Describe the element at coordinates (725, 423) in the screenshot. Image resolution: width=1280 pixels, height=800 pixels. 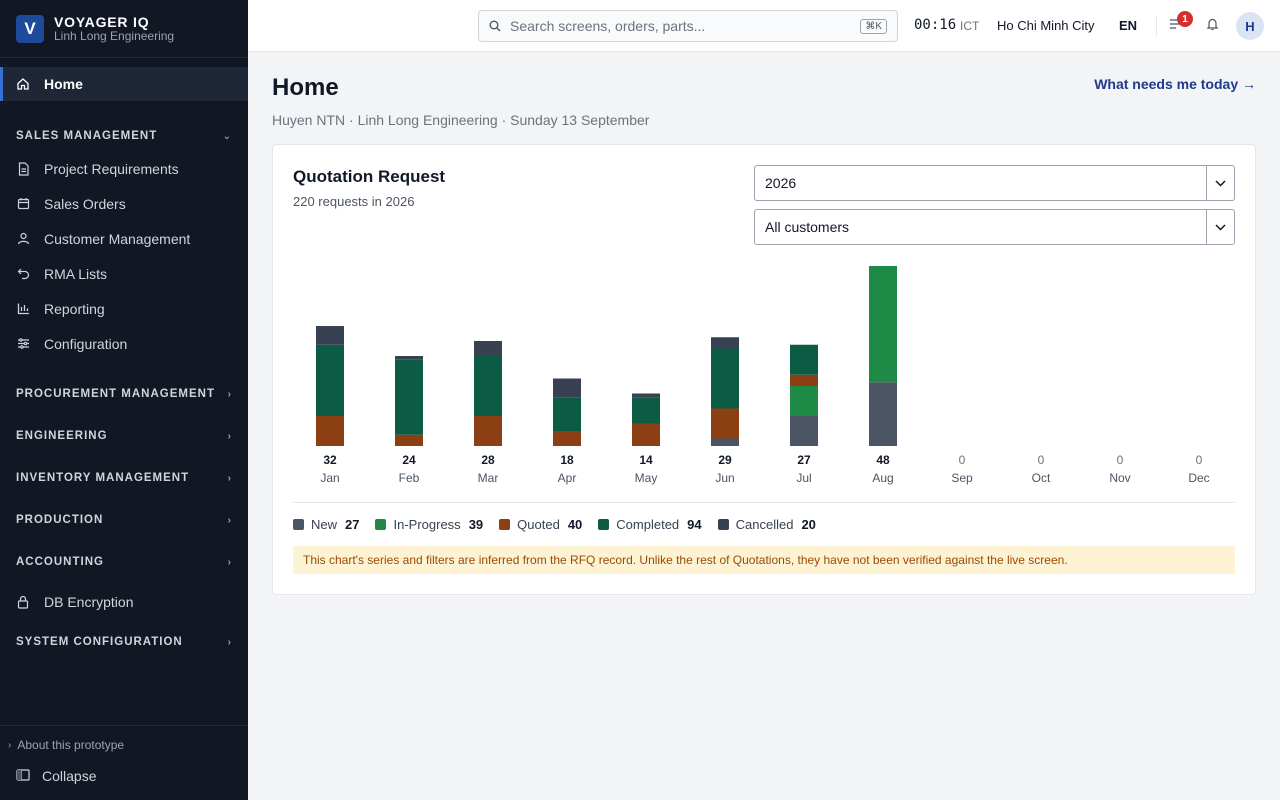
I see `bar-segment-jun-quoted` at that location.